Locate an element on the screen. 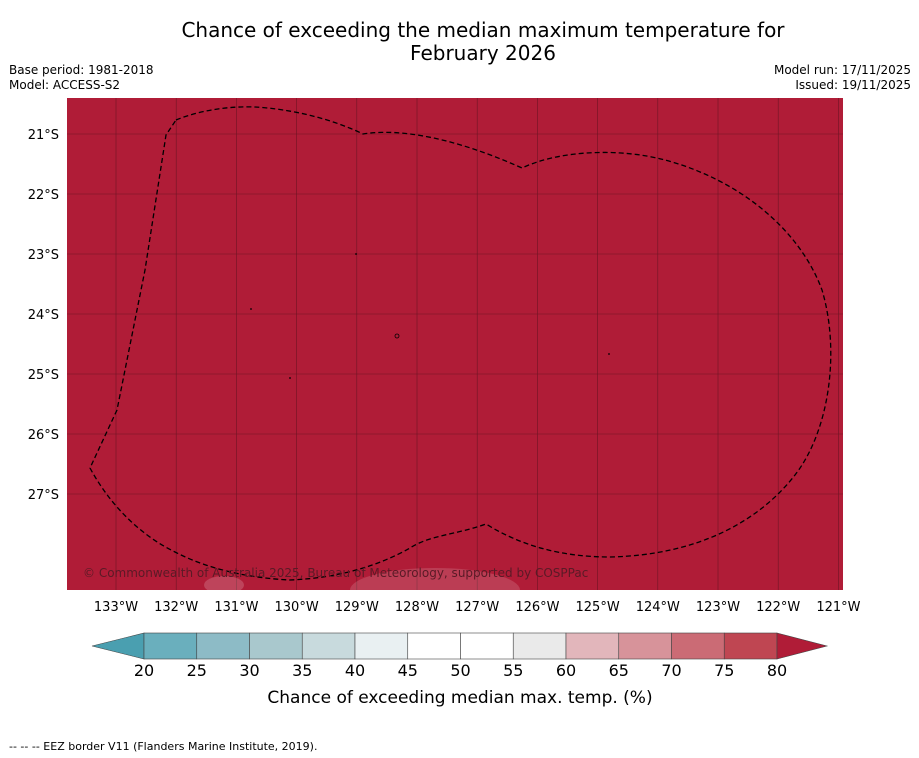  meta-right: Model run: 17/11/2025 Issued: 19/11/2025 is located at coordinates (842, 78).